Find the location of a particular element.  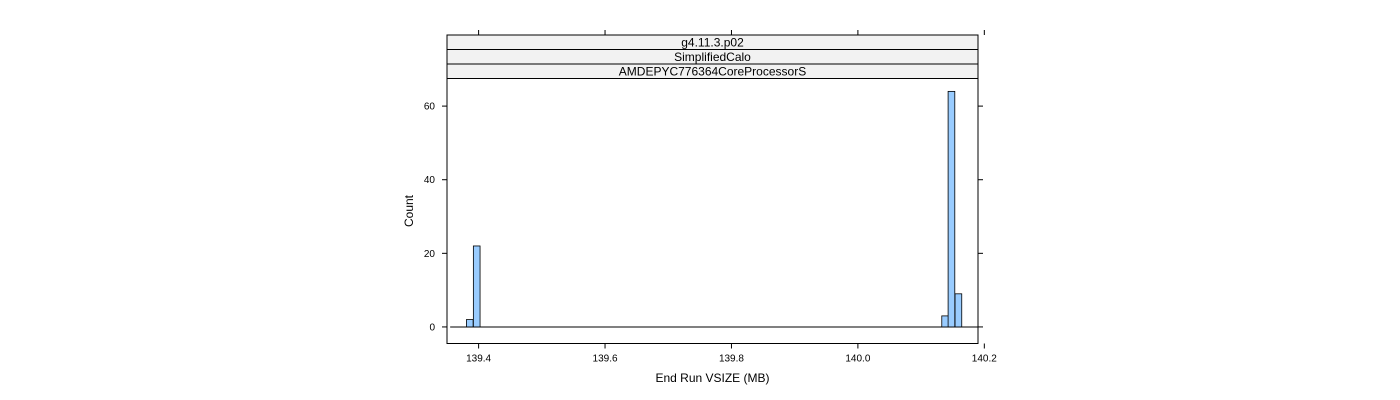

x-tick-label-4: 140.2 is located at coordinates (984, 359).